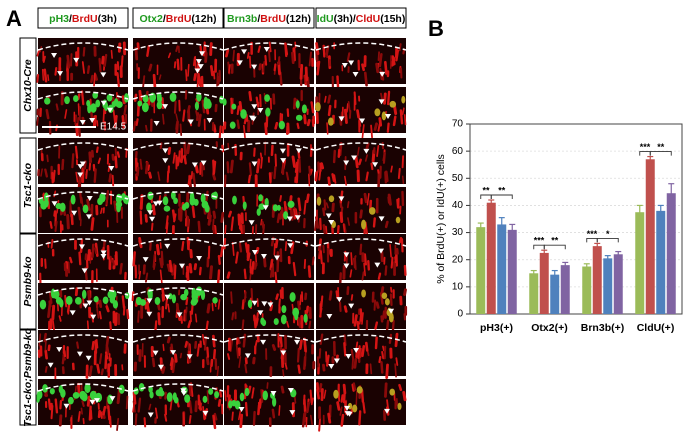 This screenshot has height=446, width=695. I want to click on column-header: IdU(3h)/CldU(15h), so click(361, 19).